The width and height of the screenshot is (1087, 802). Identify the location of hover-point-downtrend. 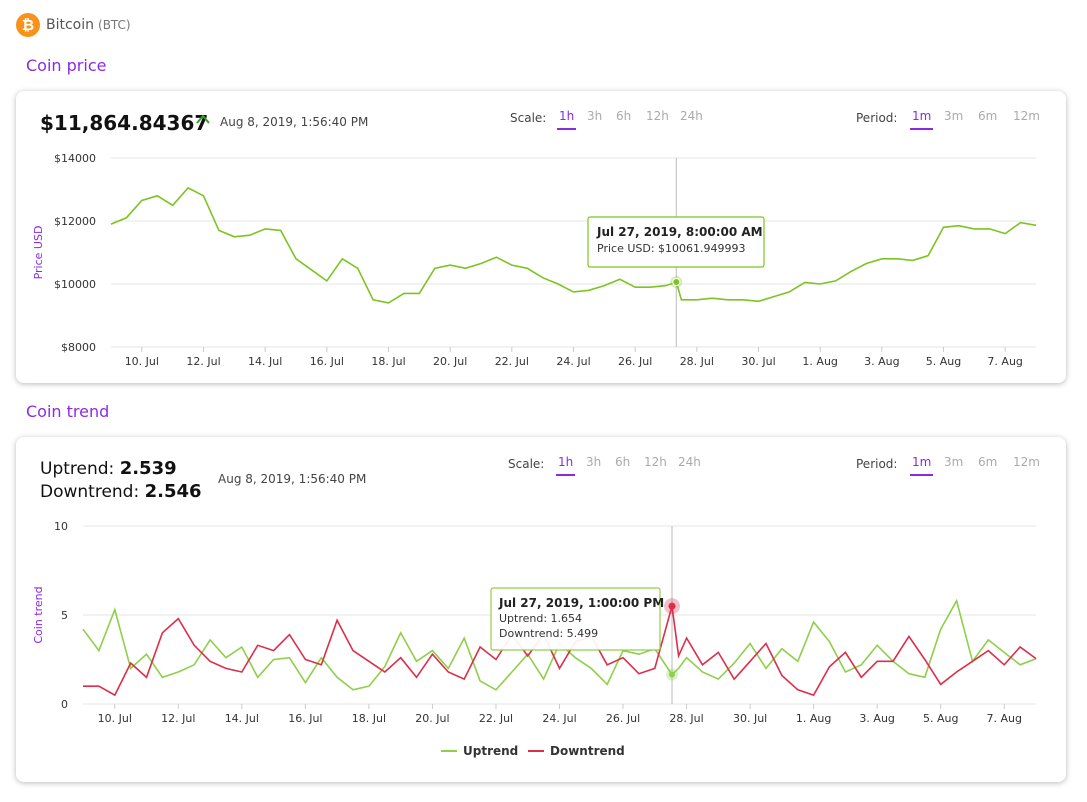
(672, 606).